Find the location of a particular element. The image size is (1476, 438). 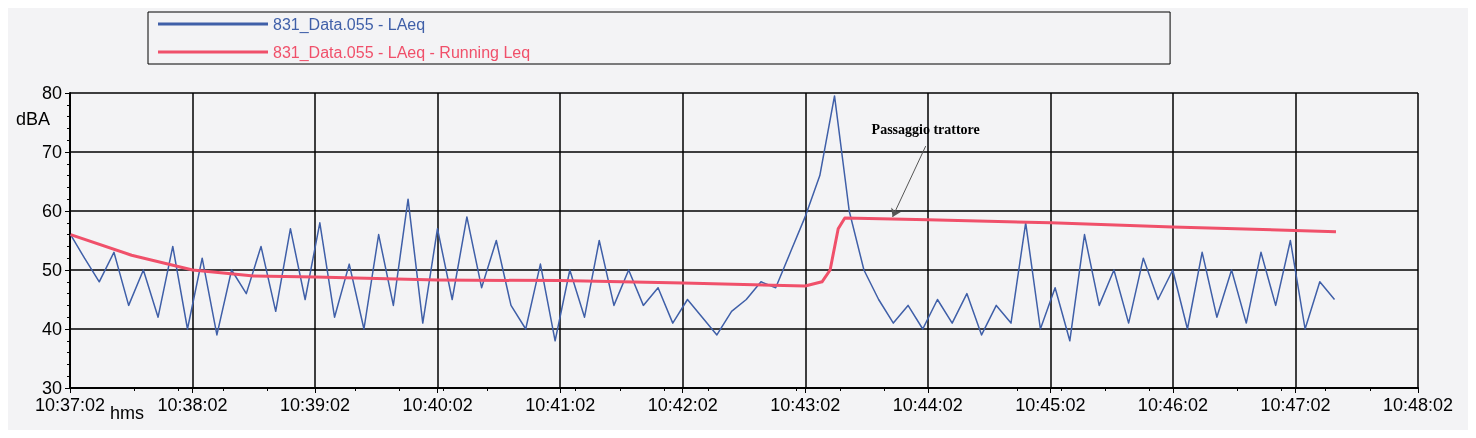

y-tick-label: 50 is located at coordinates (51, 270).